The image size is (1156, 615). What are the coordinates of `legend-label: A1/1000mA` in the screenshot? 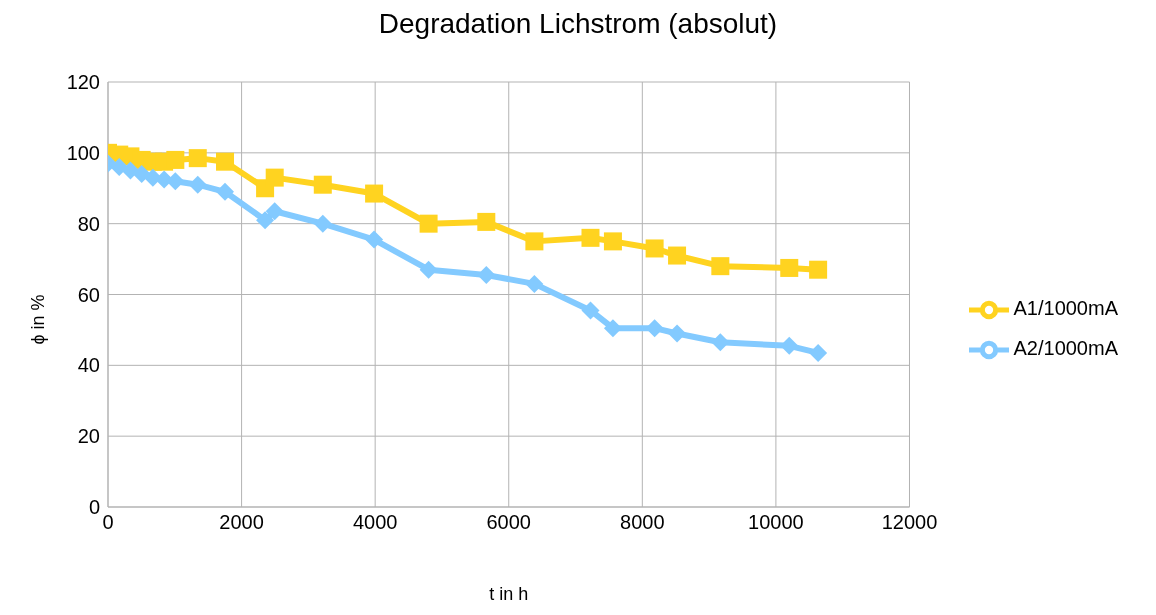 It's located at (1065, 307).